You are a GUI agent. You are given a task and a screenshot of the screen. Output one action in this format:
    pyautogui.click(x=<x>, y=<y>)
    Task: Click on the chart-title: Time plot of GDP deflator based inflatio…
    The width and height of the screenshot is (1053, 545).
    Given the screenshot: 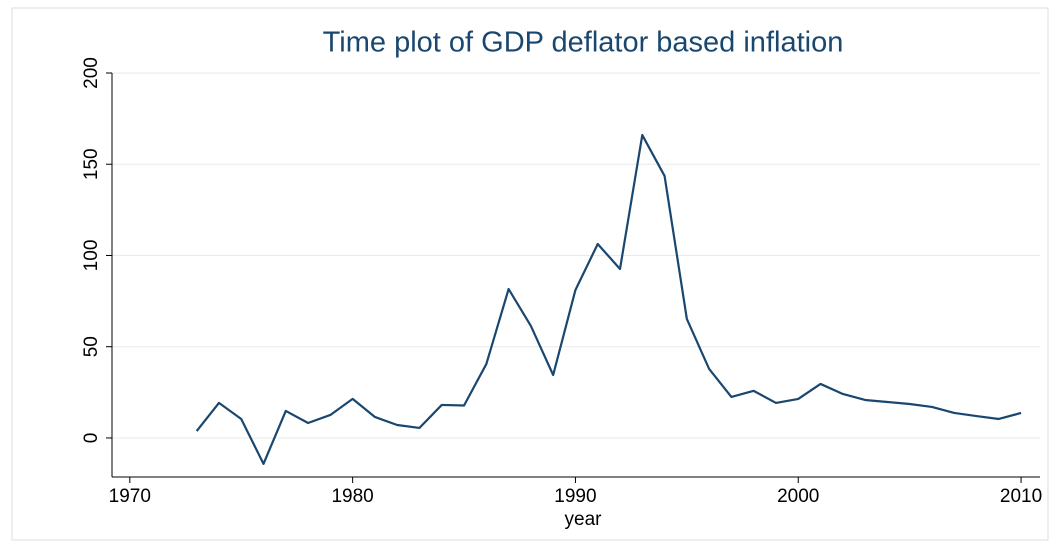 What is the action you would take?
    pyautogui.click(x=583, y=43)
    